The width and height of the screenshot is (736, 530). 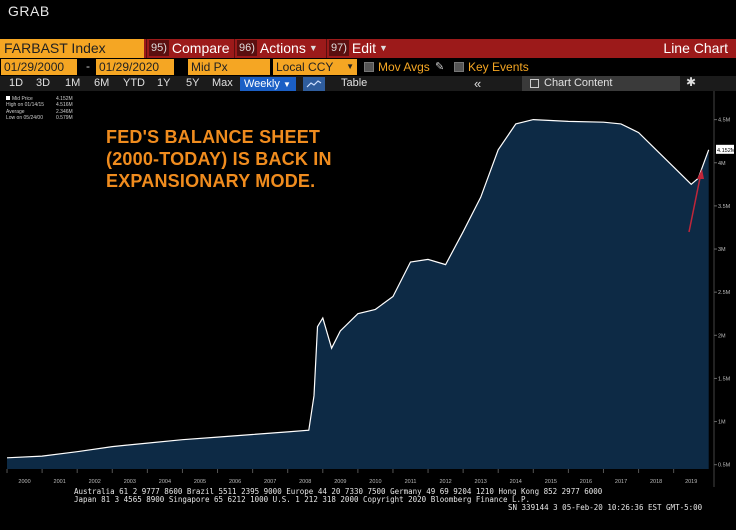 I want to click on period-3d: 3D, so click(x=43, y=83).